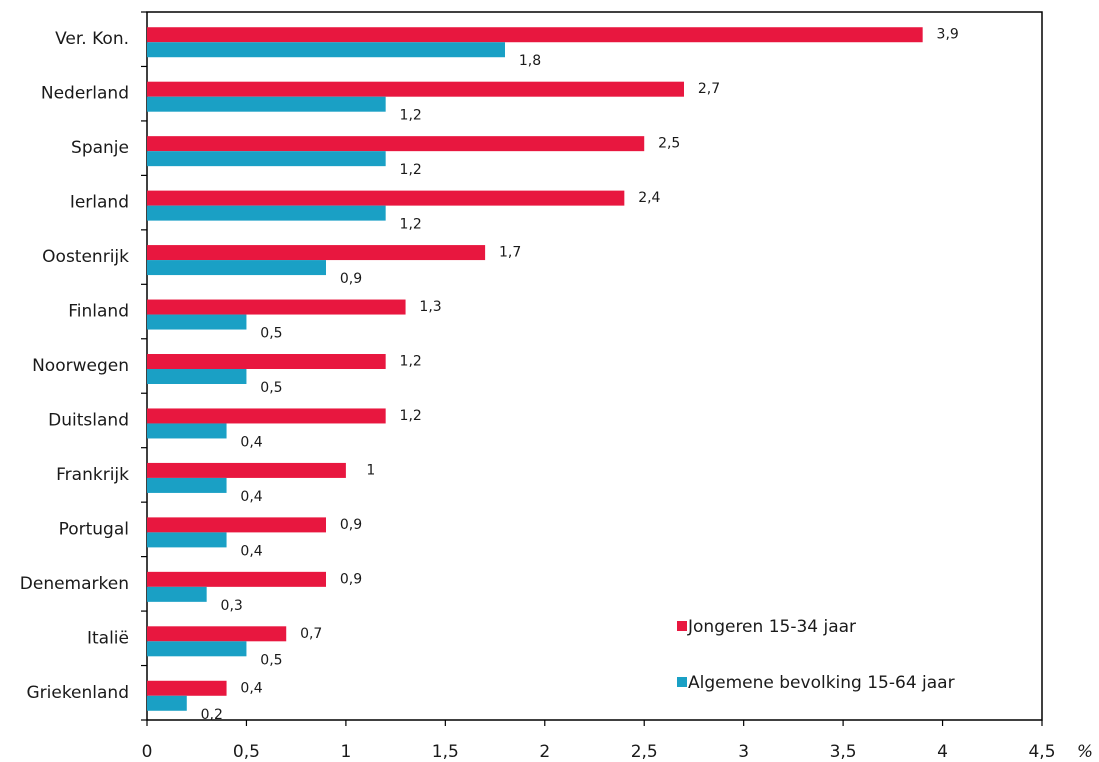 The width and height of the screenshot is (1099, 762). What do you see at coordinates (644, 752) in the screenshot?
I see `x-tick-label: 2,5` at bounding box center [644, 752].